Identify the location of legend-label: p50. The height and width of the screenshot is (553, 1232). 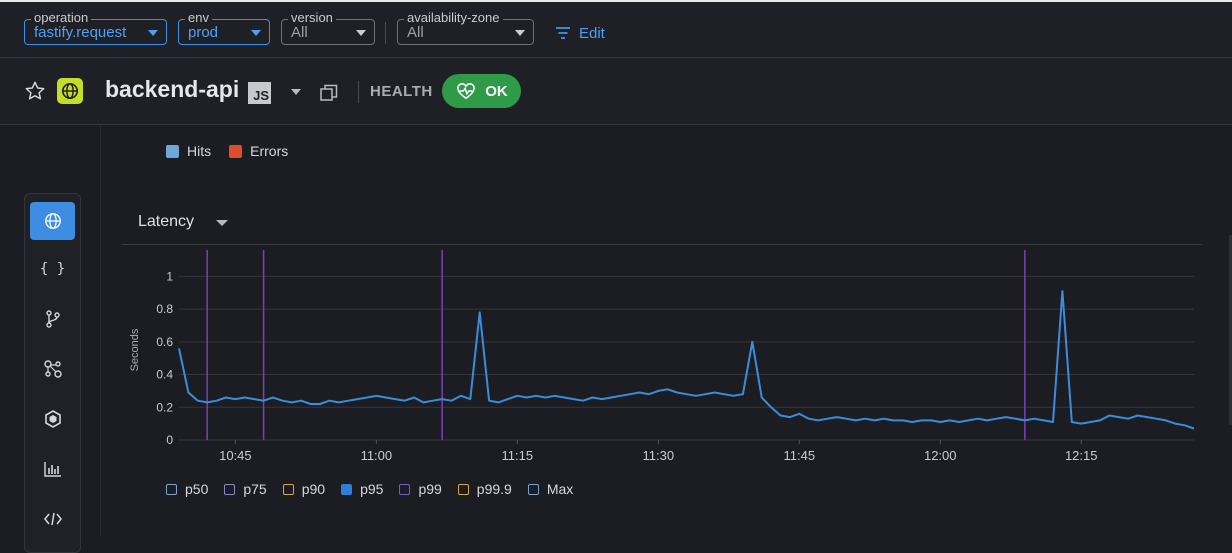
(197, 489).